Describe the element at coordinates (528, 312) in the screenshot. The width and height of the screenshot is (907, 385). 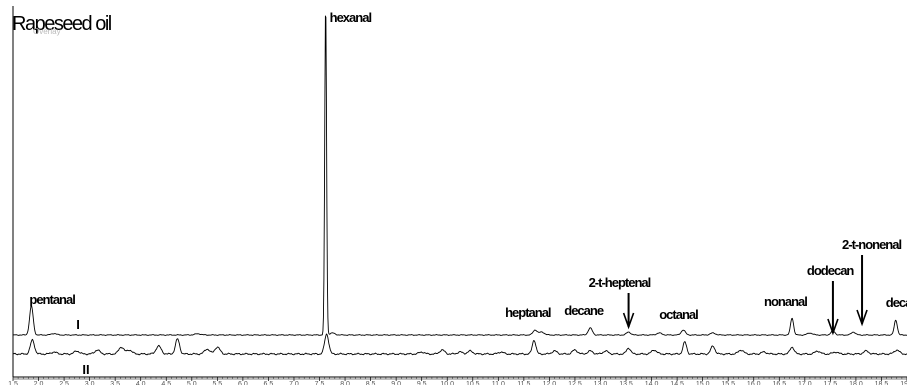
I see `peak-label-heptanal: heptanal` at that location.